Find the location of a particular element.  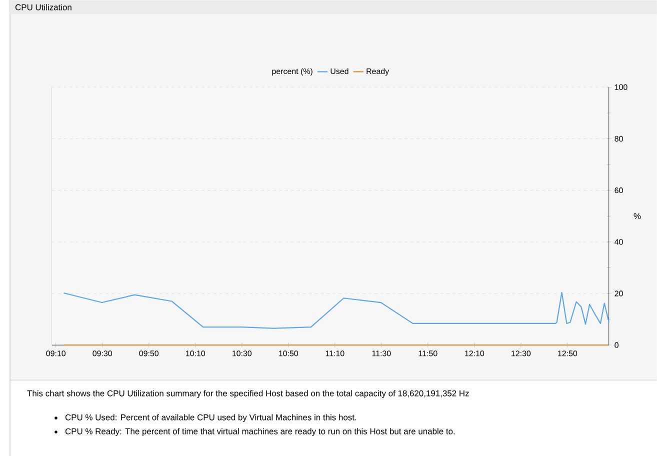

text: CPU % Used: Percent of available CPU used by Virtual Machines in this host. is located at coordinates (210, 418).